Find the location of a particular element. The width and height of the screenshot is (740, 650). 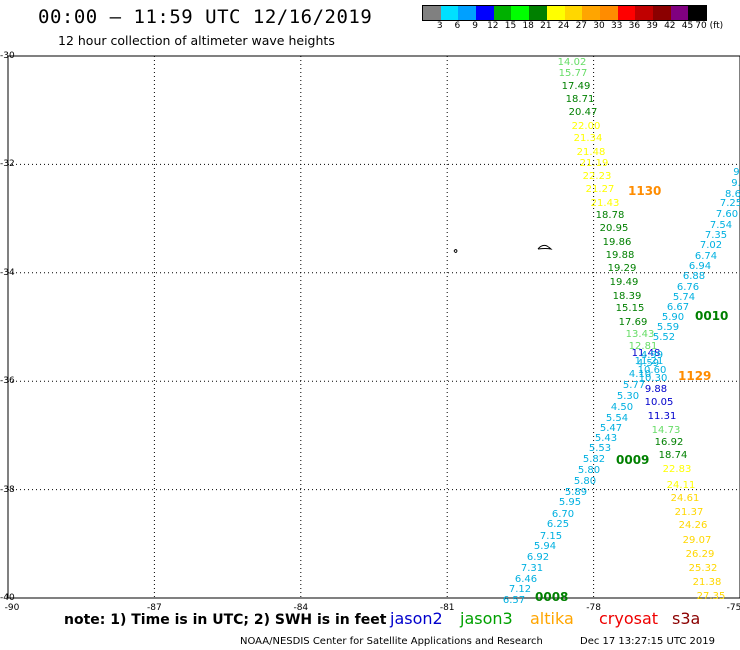

wave-height-value: 5.59 is located at coordinates (668, 327).